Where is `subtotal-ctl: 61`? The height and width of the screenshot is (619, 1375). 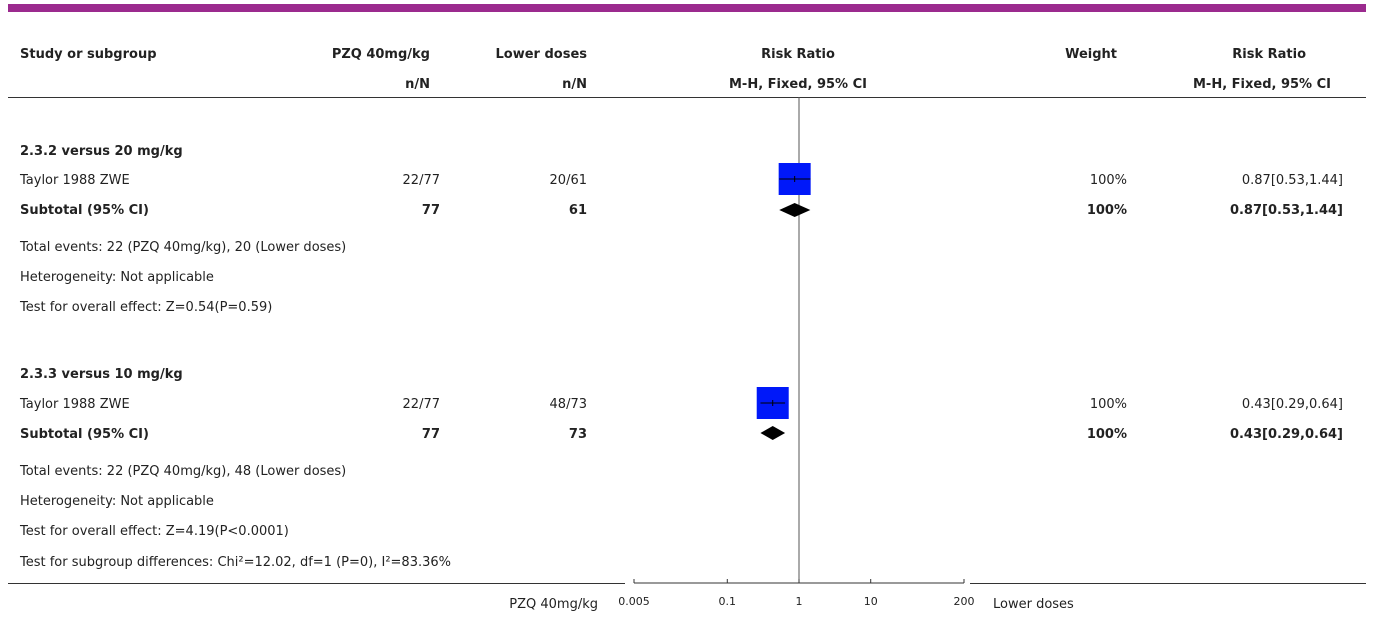 subtotal-ctl: 61 is located at coordinates (577, 210).